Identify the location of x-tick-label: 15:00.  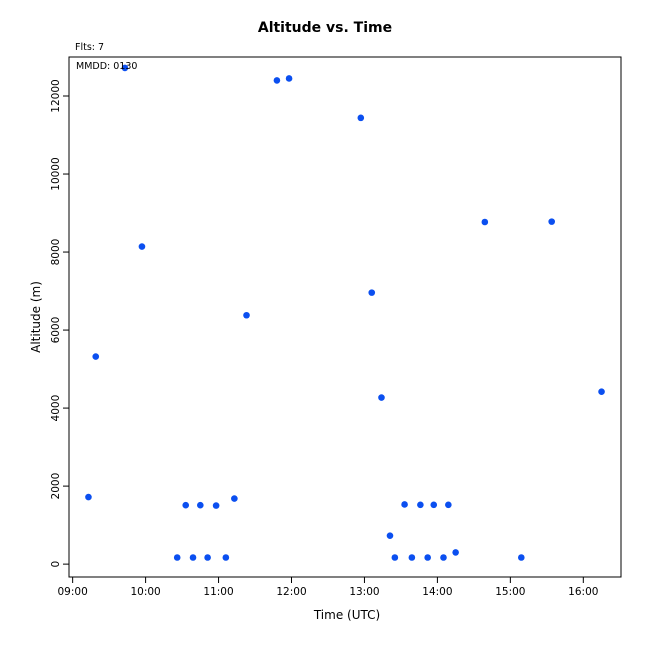
(510, 592).